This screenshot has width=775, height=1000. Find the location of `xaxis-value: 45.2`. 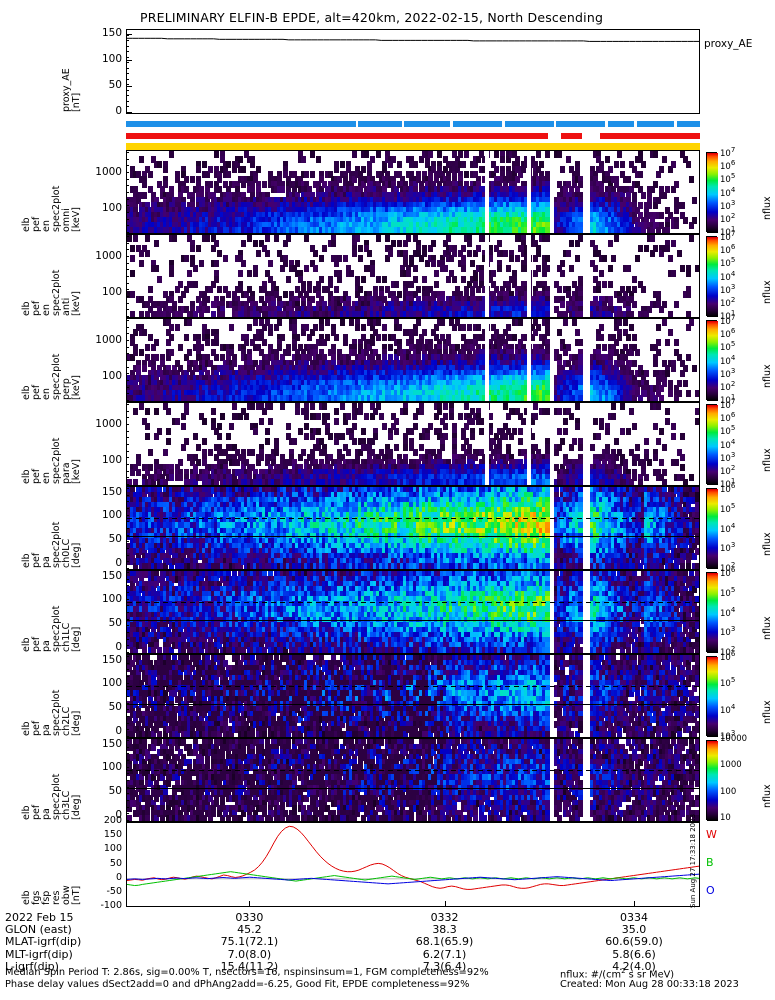

xaxis-value: 45.2 is located at coordinates (249, 930).